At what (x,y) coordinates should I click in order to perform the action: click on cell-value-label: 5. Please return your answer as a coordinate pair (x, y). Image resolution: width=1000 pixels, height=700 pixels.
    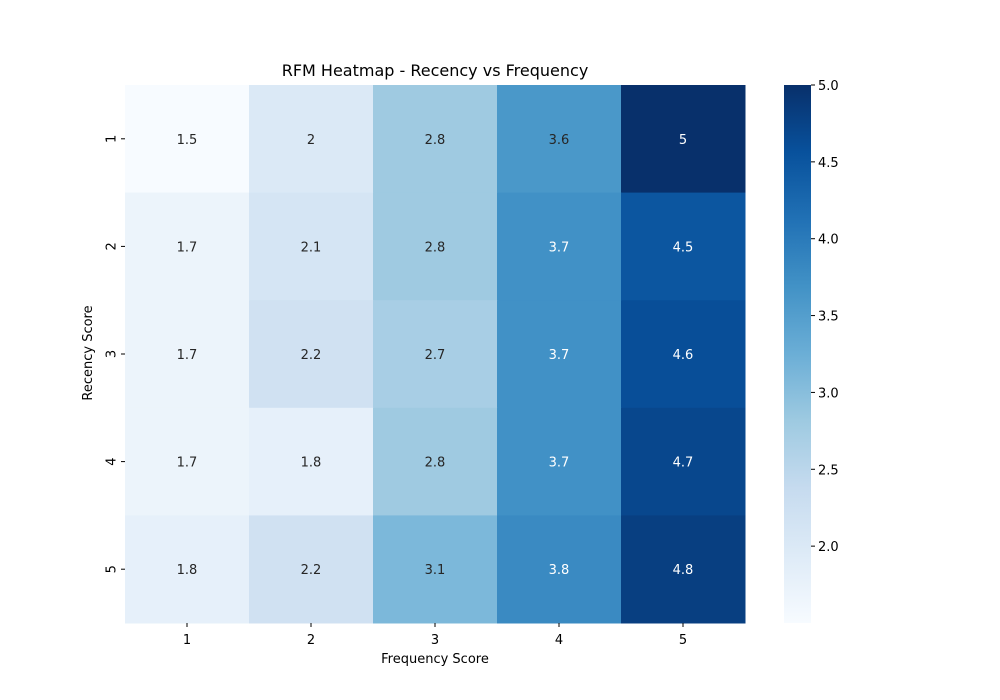
    Looking at the image, I should click on (683, 140).